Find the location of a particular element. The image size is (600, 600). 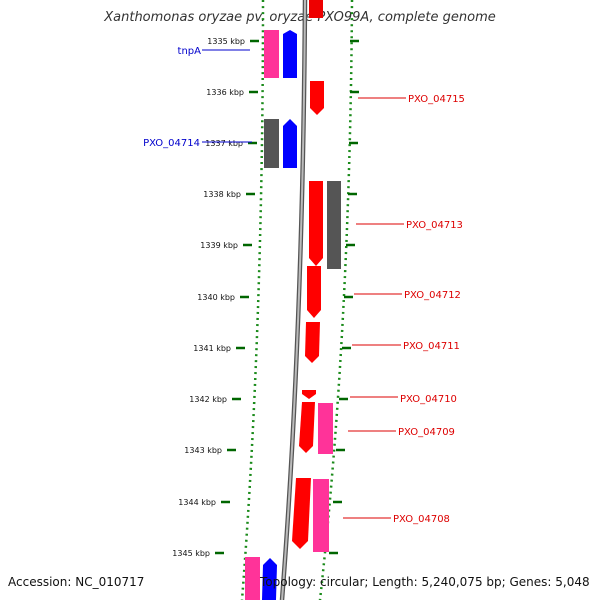

gene-top-partial is located at coordinates (316, 9).